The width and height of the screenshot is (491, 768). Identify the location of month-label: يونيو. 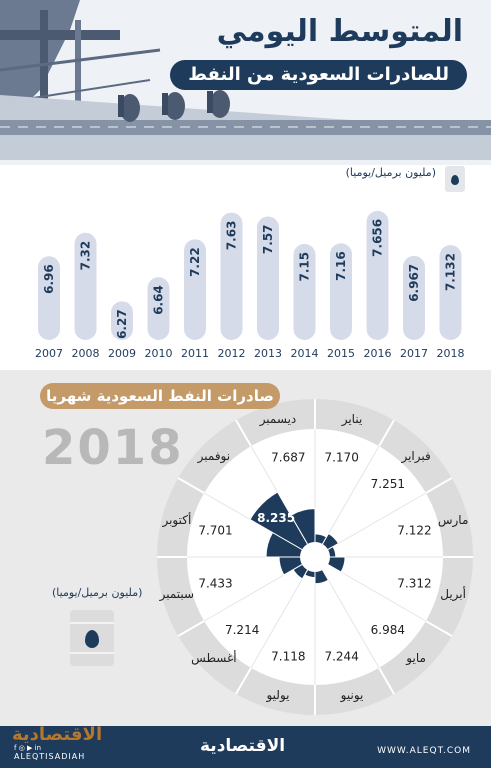
(352, 695).